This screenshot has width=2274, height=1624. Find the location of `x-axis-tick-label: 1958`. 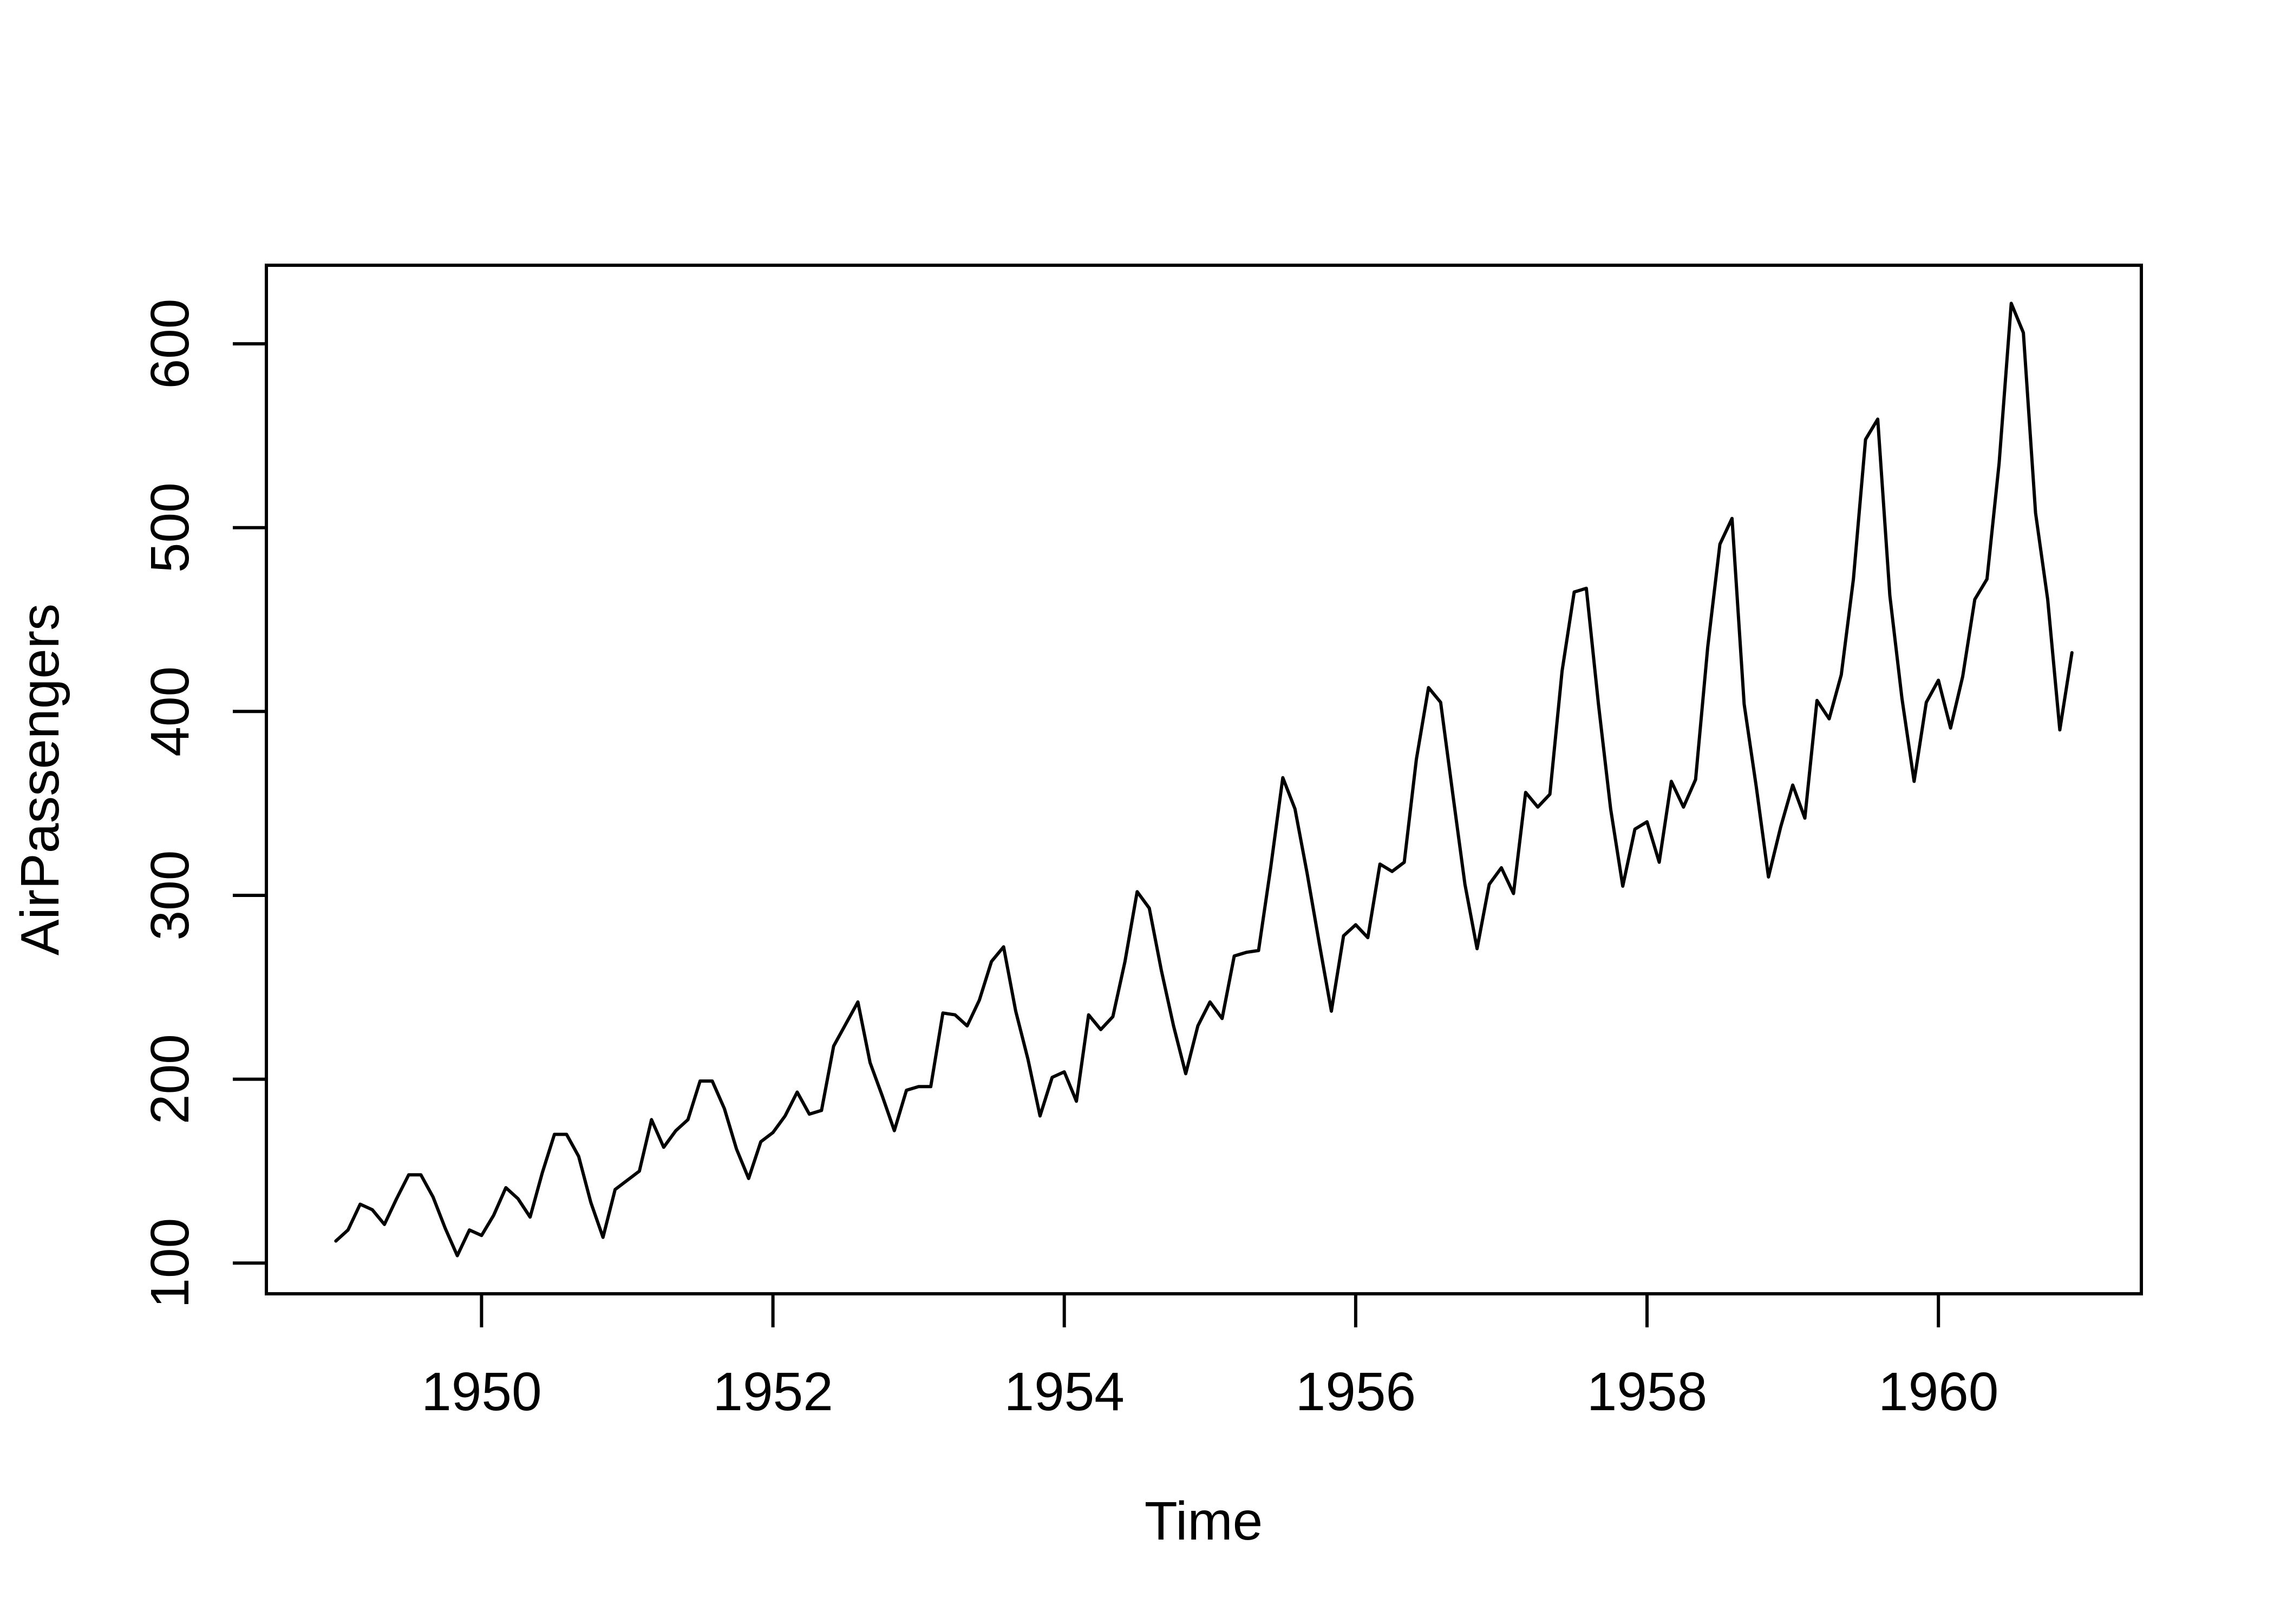

x-axis-tick-label: 1958 is located at coordinates (1647, 1391).